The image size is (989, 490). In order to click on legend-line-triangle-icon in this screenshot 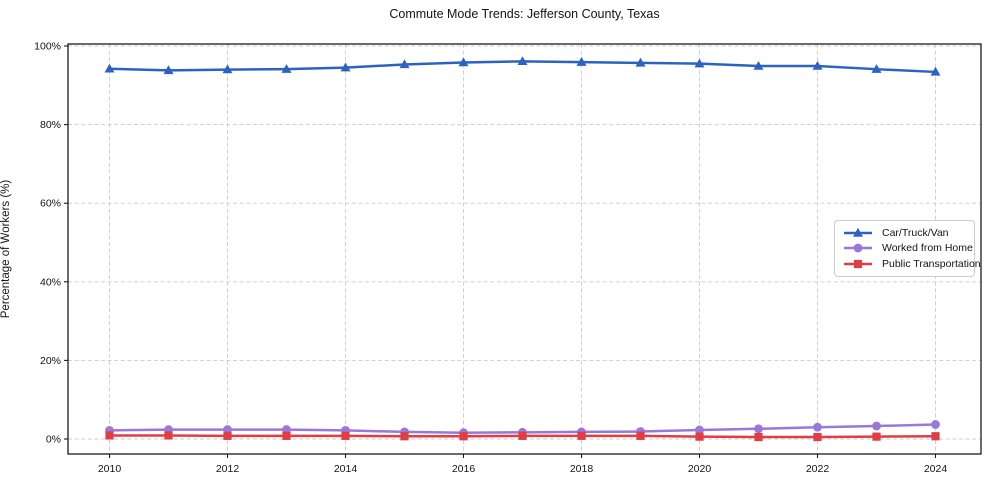, I will do `click(858, 232)`.